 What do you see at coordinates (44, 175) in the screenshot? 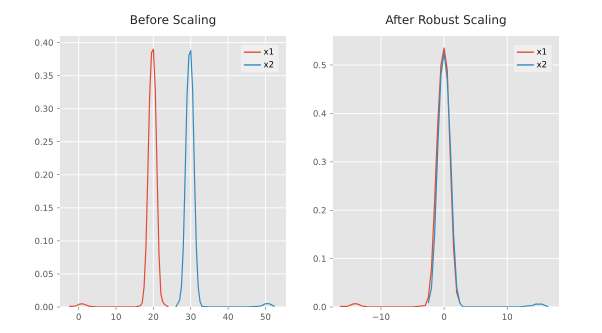
I see `y-tick-label: 0.20` at bounding box center [44, 175].